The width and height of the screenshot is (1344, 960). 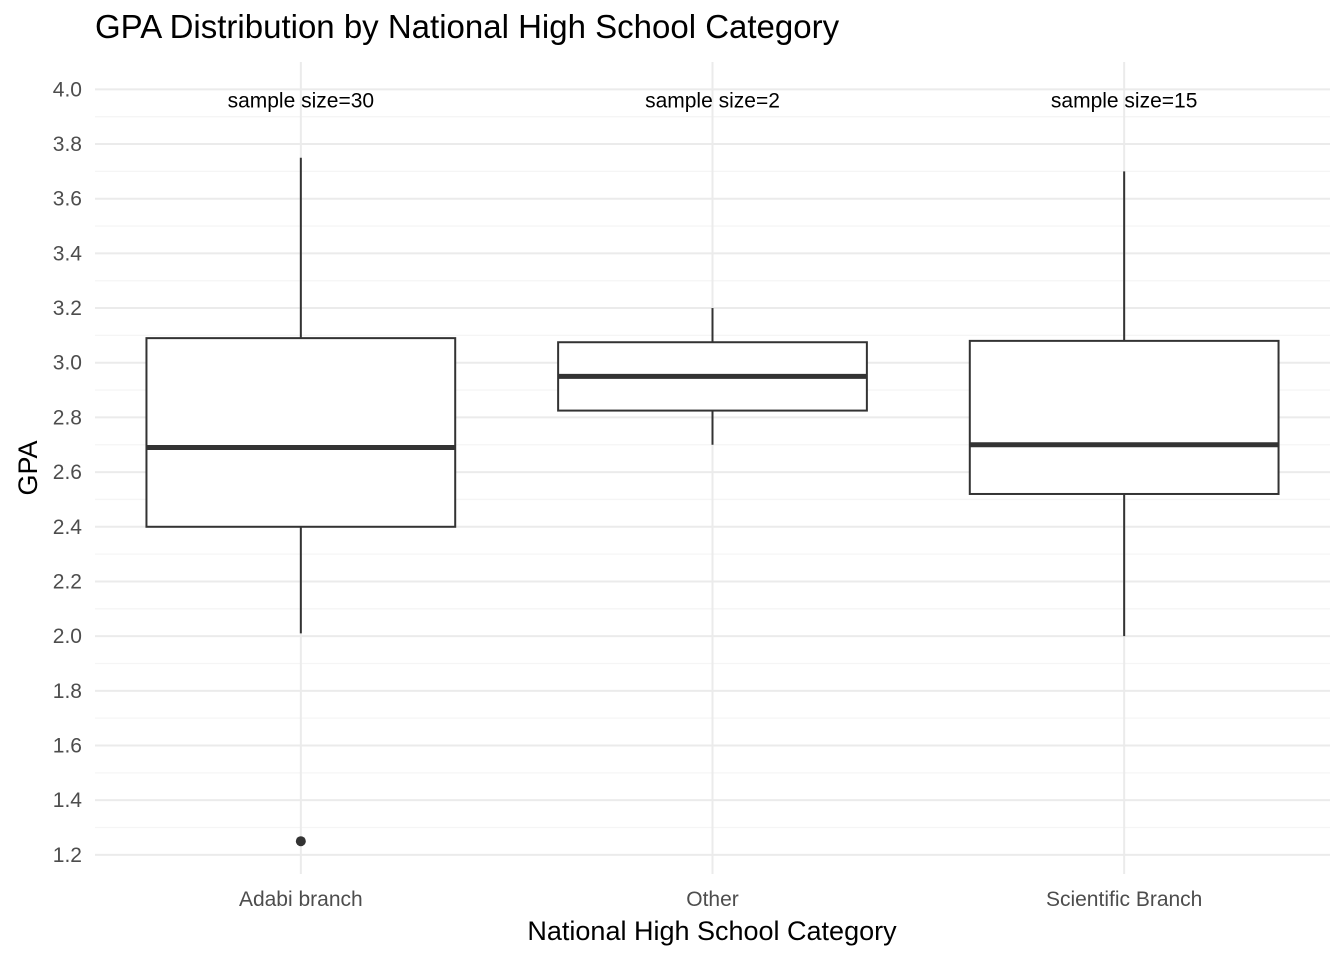 What do you see at coordinates (1124, 899) in the screenshot?
I see `x-tick-label: Scientific Branch` at bounding box center [1124, 899].